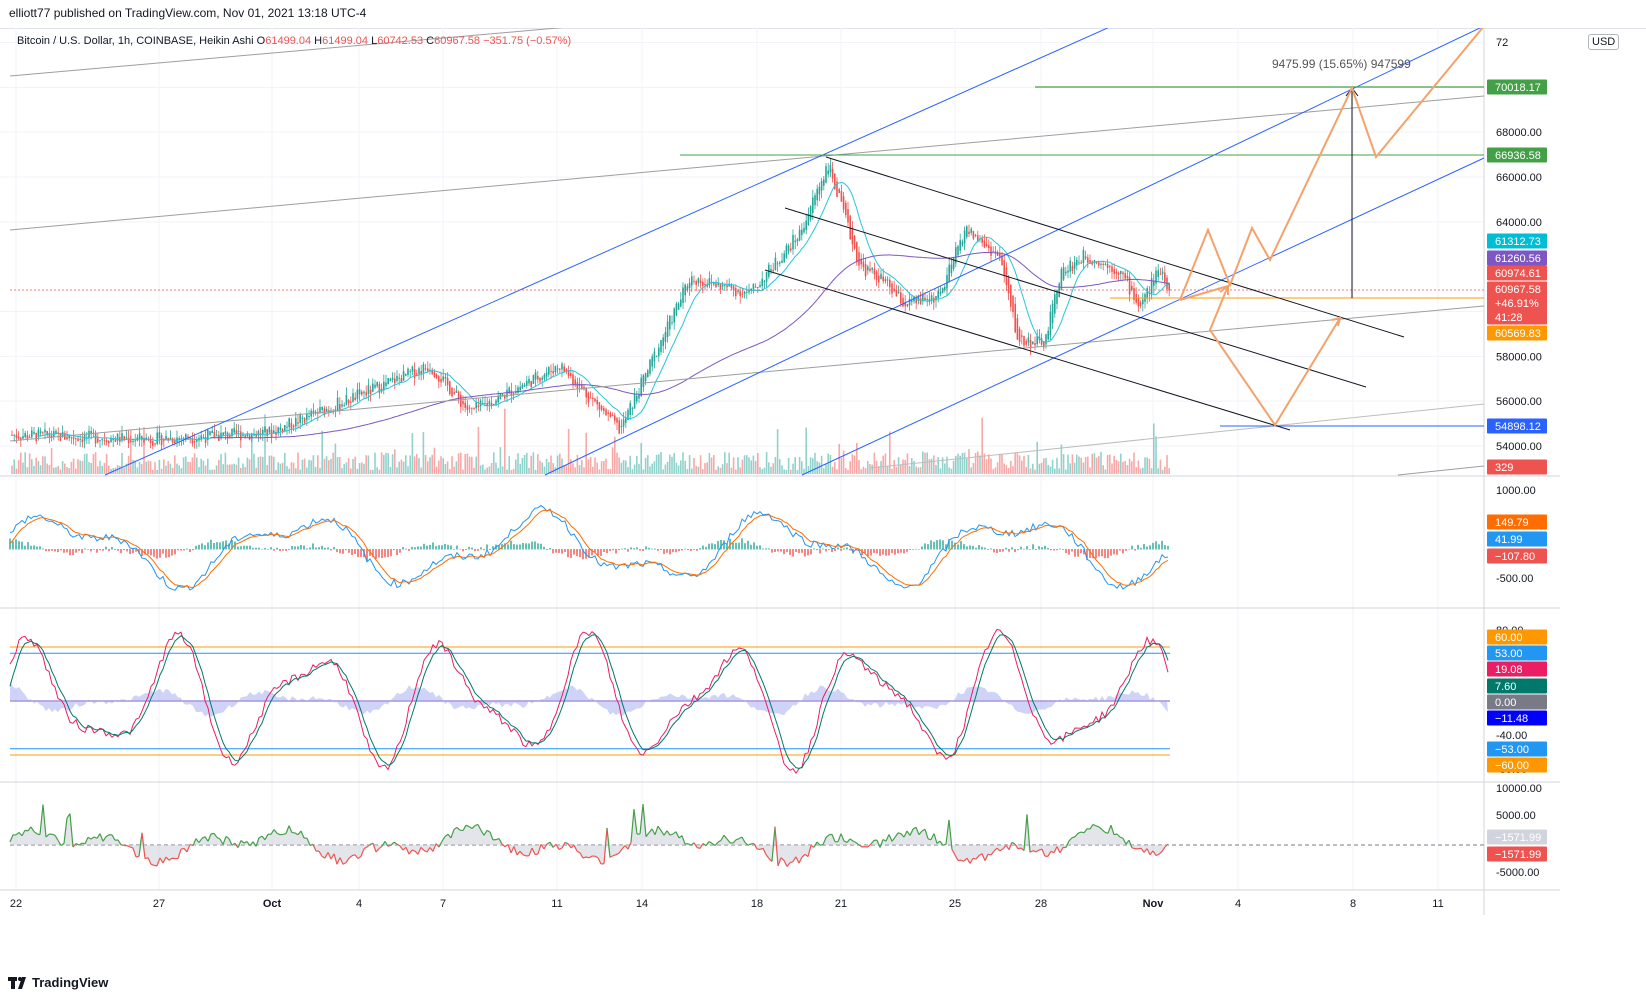 This screenshot has width=1646, height=997. I want to click on price-tag-text: 60974.61, so click(1518, 274).